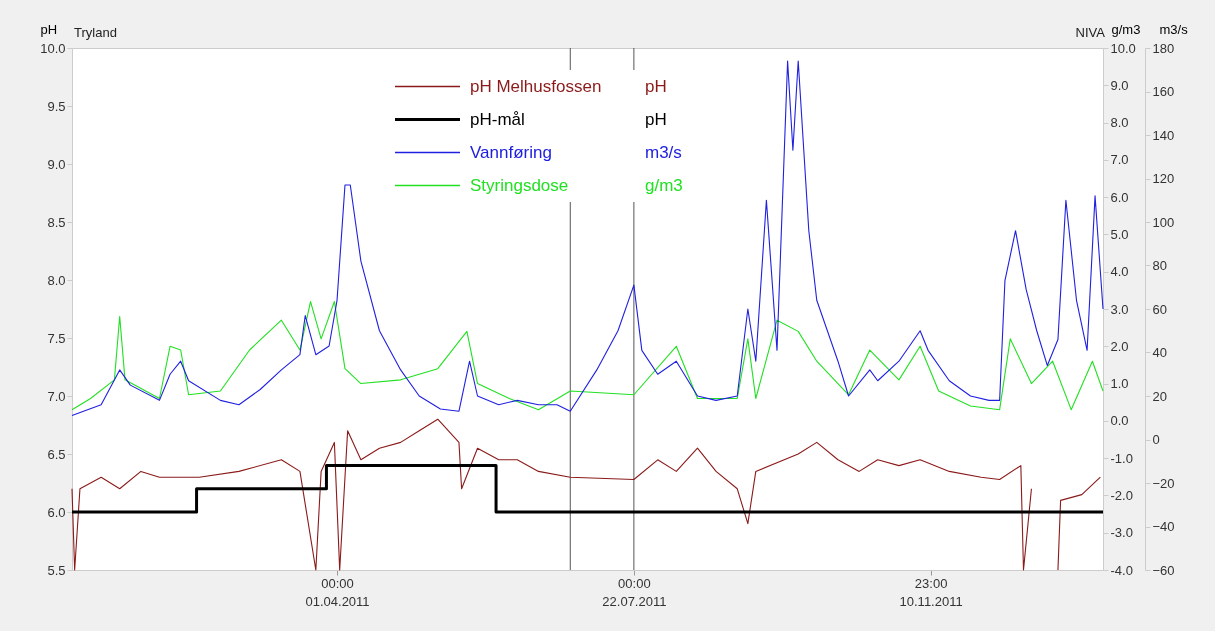  What do you see at coordinates (95, 32) in the screenshot?
I see `chart-title: Tryland` at bounding box center [95, 32].